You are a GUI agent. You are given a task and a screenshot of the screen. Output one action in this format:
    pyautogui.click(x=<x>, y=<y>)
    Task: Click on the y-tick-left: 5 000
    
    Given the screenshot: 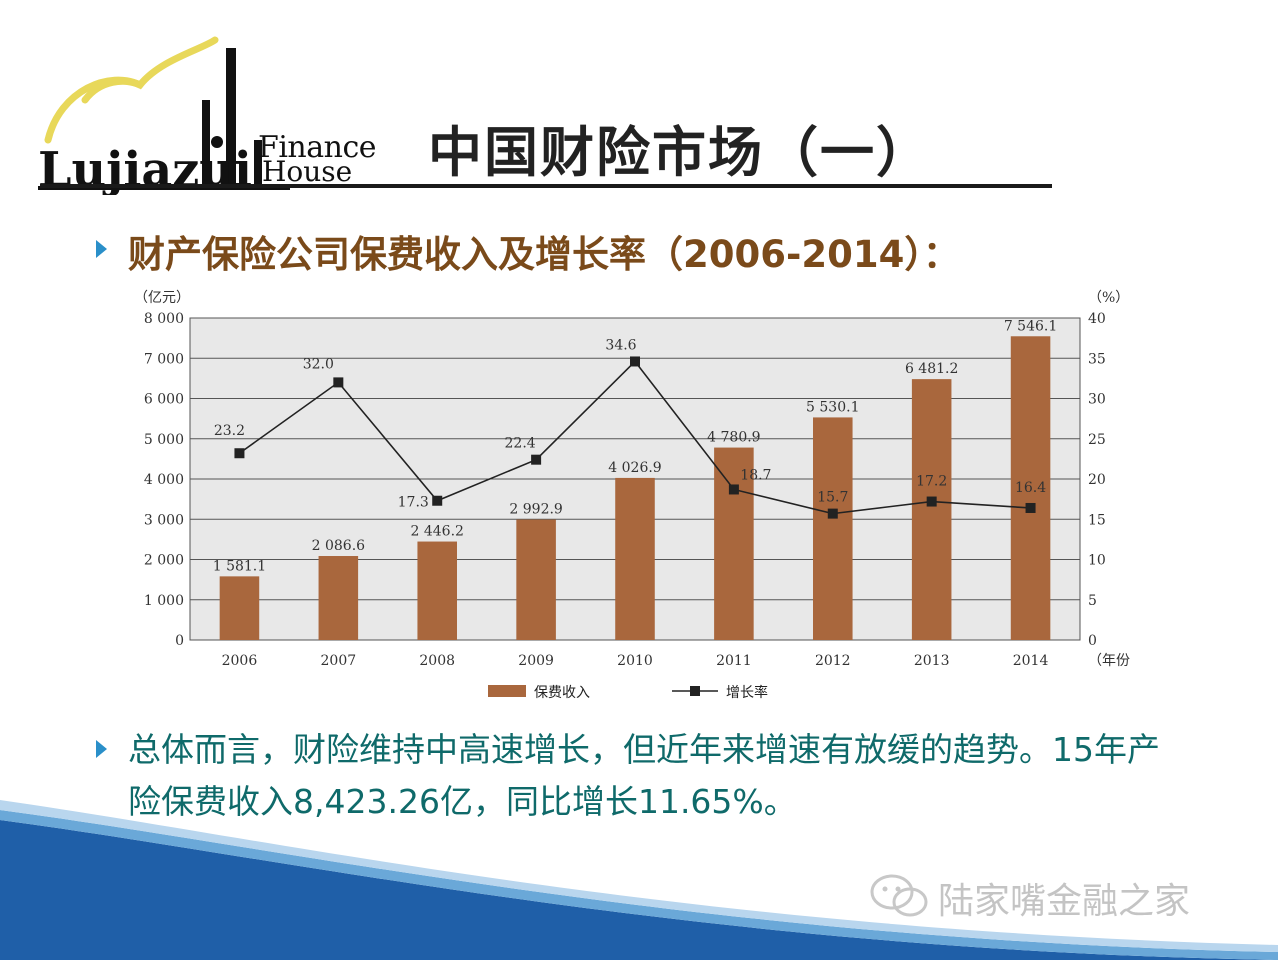 What is the action you would take?
    pyautogui.click(x=164, y=440)
    